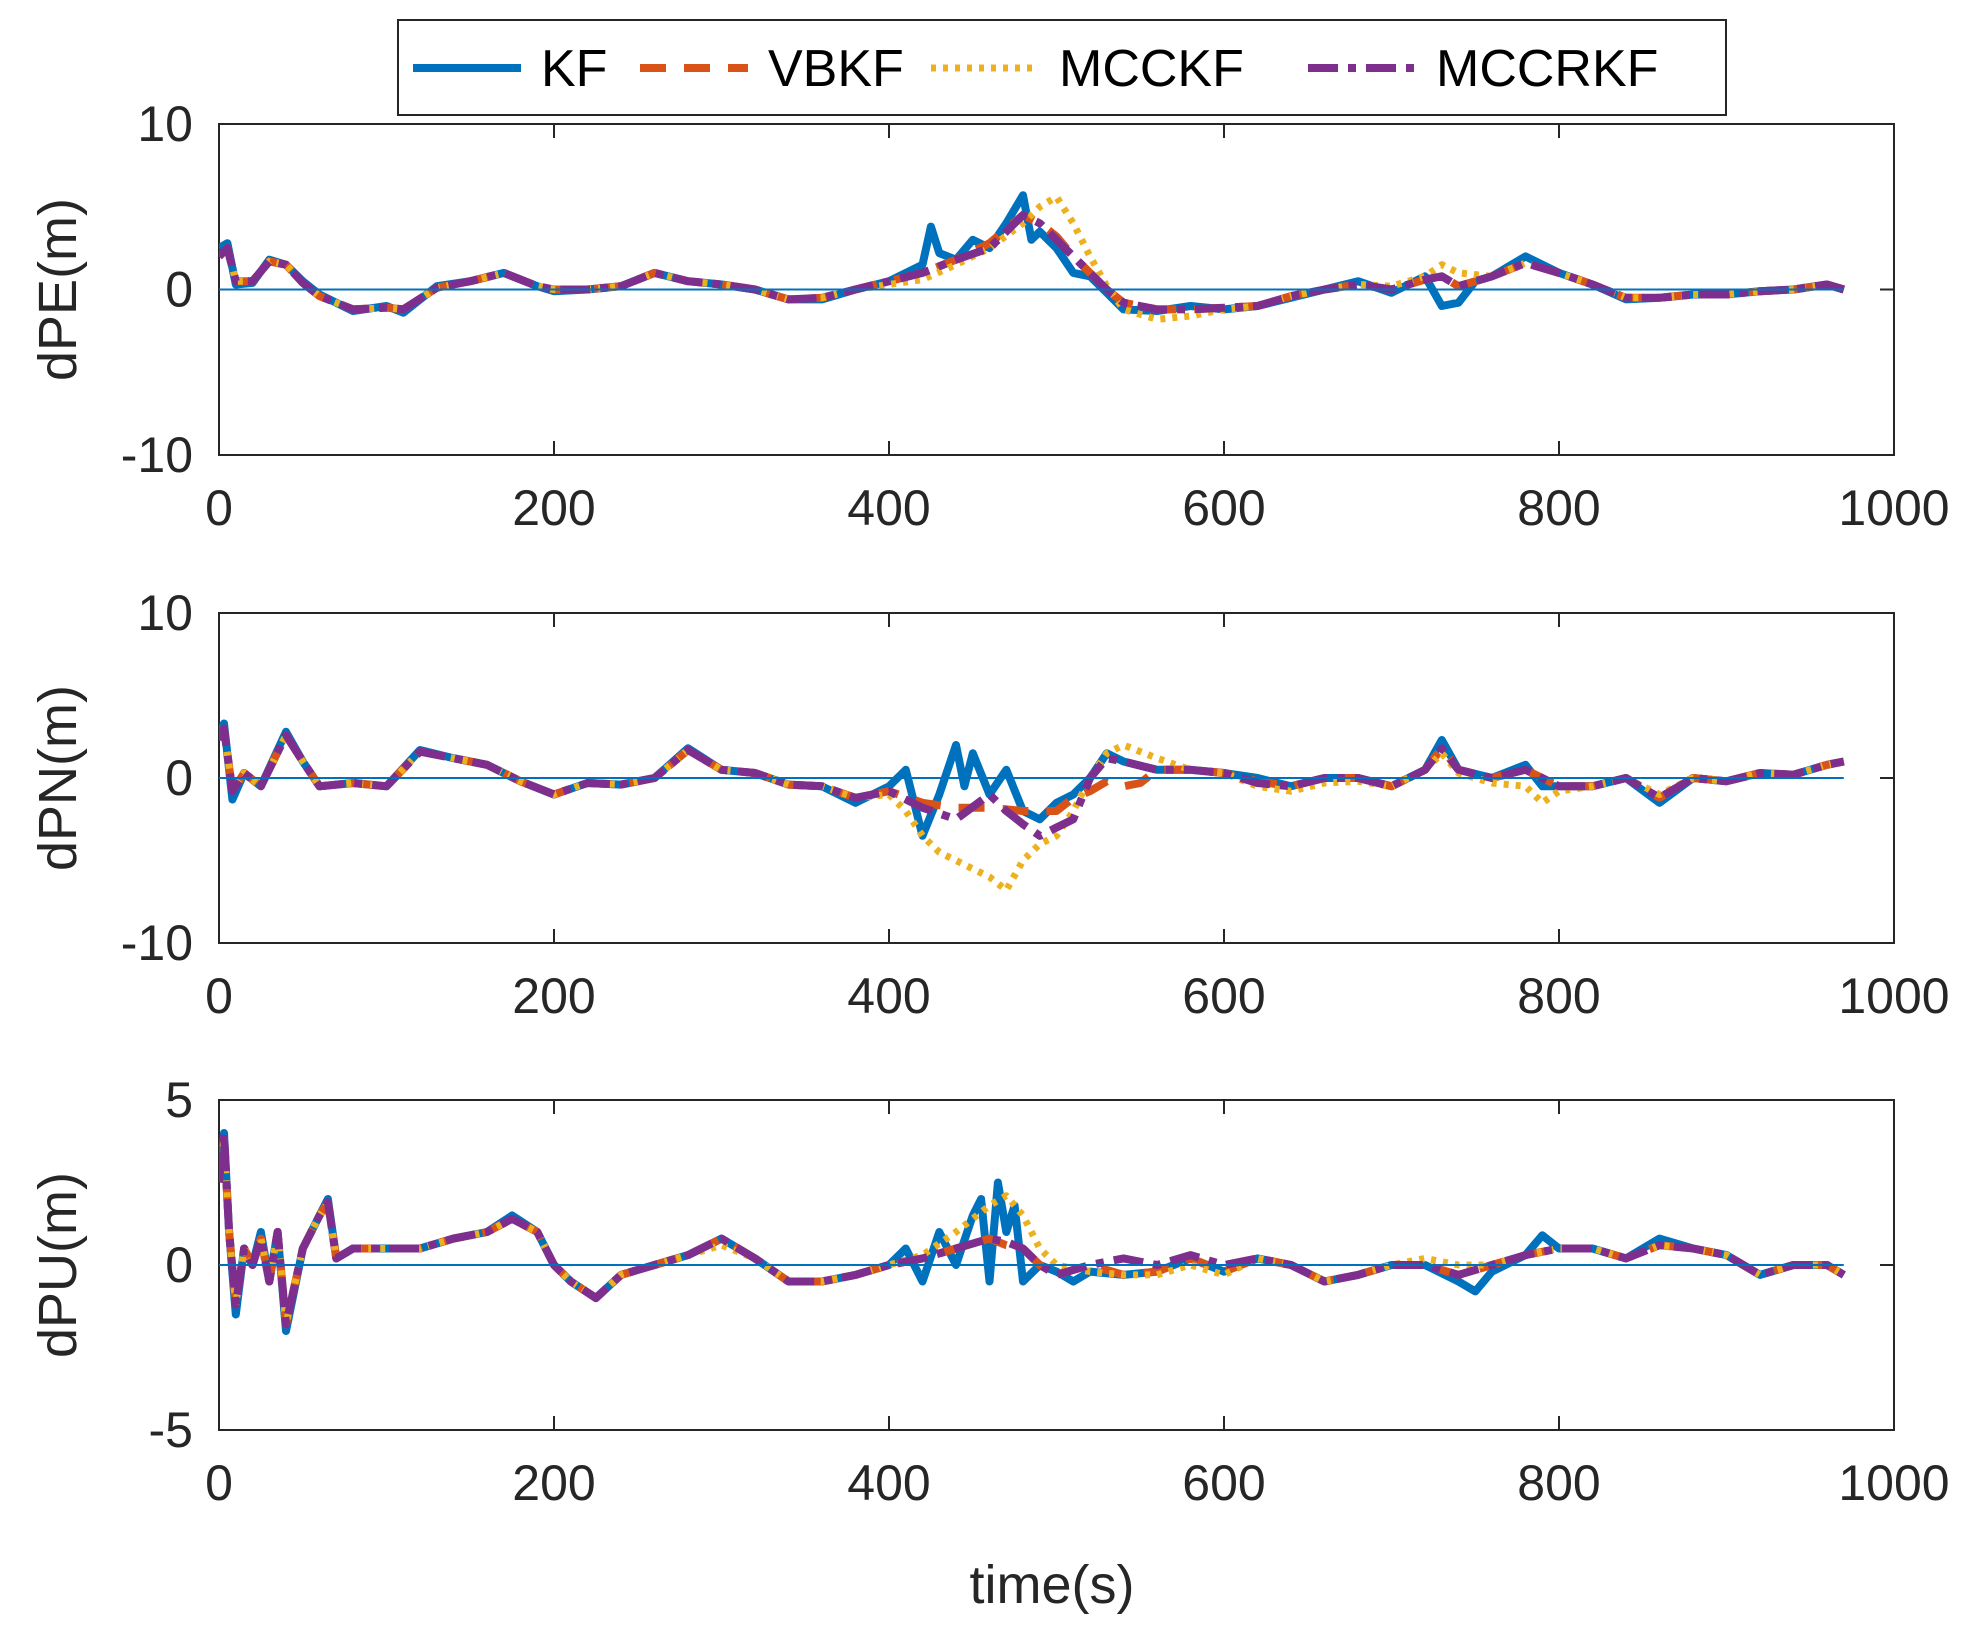  What do you see at coordinates (58, 1265) in the screenshot?
I see `y-axis-title: dPU(m)` at bounding box center [58, 1265].